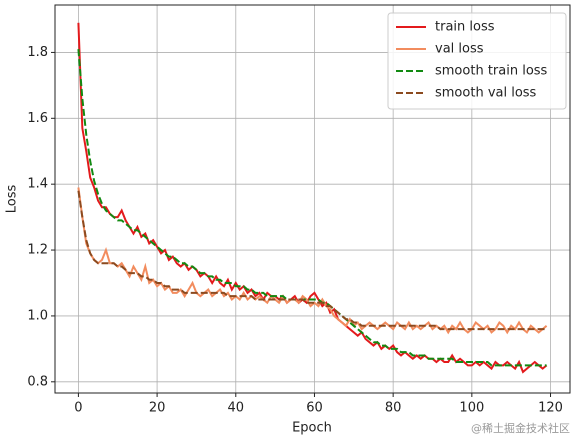  I want to click on legend-label: smooth val loss, so click(486, 93).